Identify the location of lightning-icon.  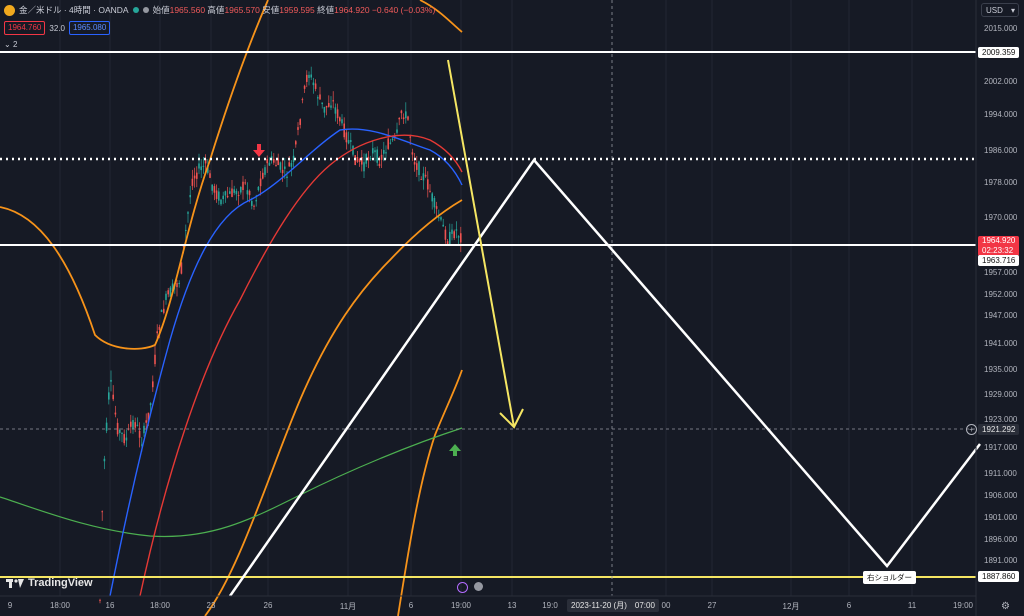
(462, 587).